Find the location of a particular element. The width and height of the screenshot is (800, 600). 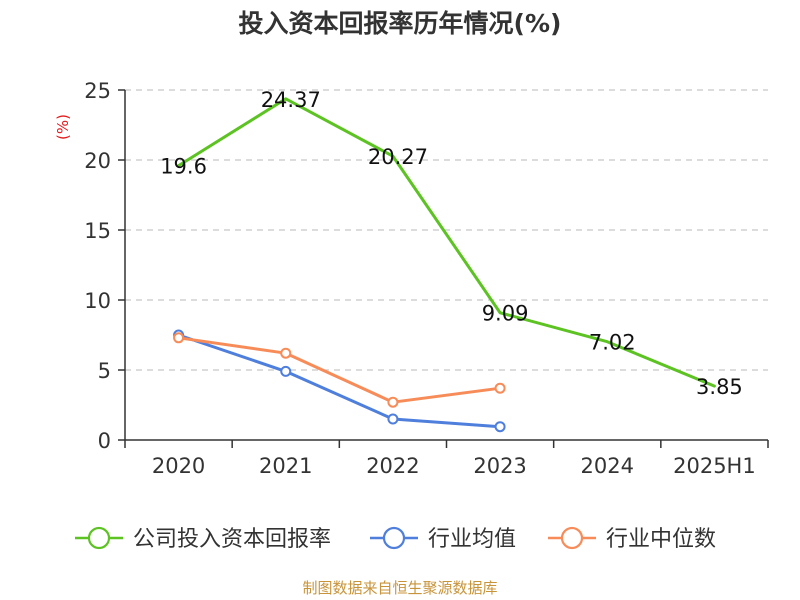

legend: 公司投入资本回报率 行业均值 行业中位数 is located at coordinates (395, 539).